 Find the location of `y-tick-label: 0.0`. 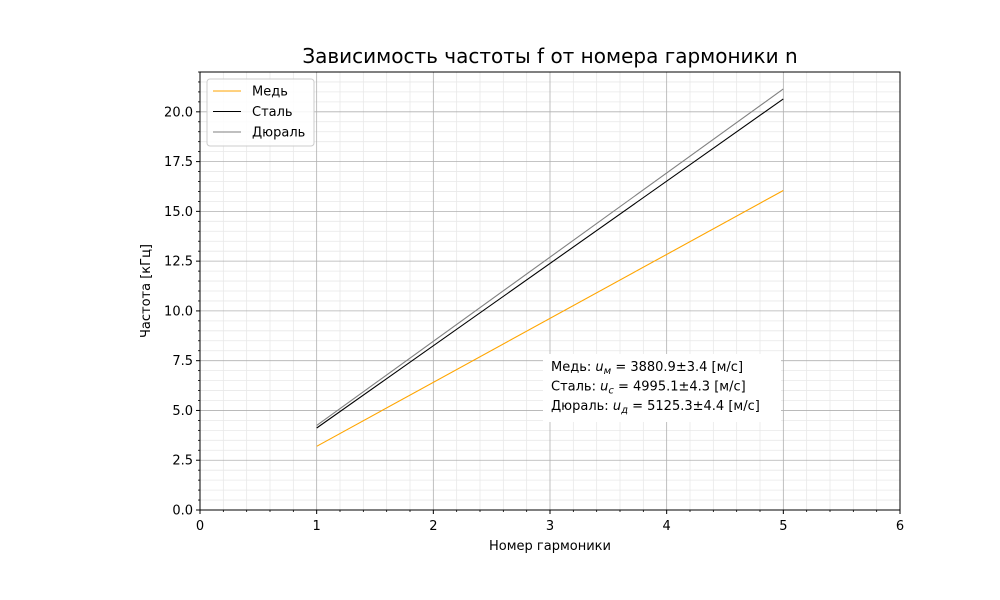

y-tick-label: 0.0 is located at coordinates (182, 511).